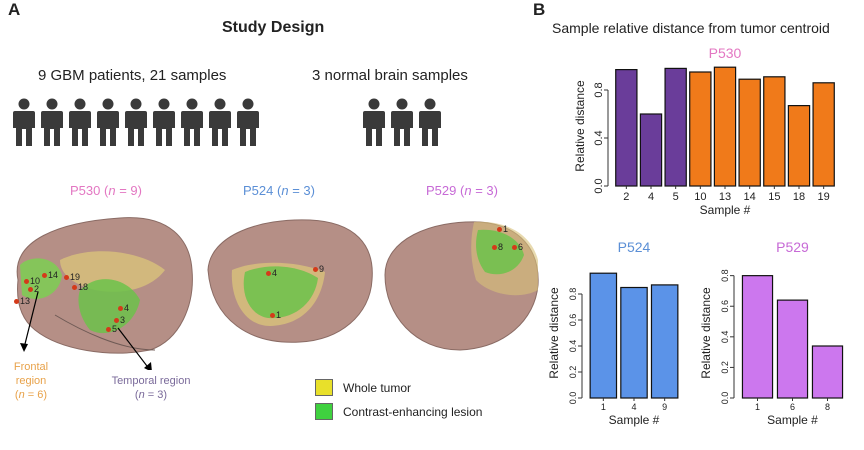 Image resolution: width=864 pixels, height=450 pixels. I want to click on frontal-arrow, so click(31, 320).